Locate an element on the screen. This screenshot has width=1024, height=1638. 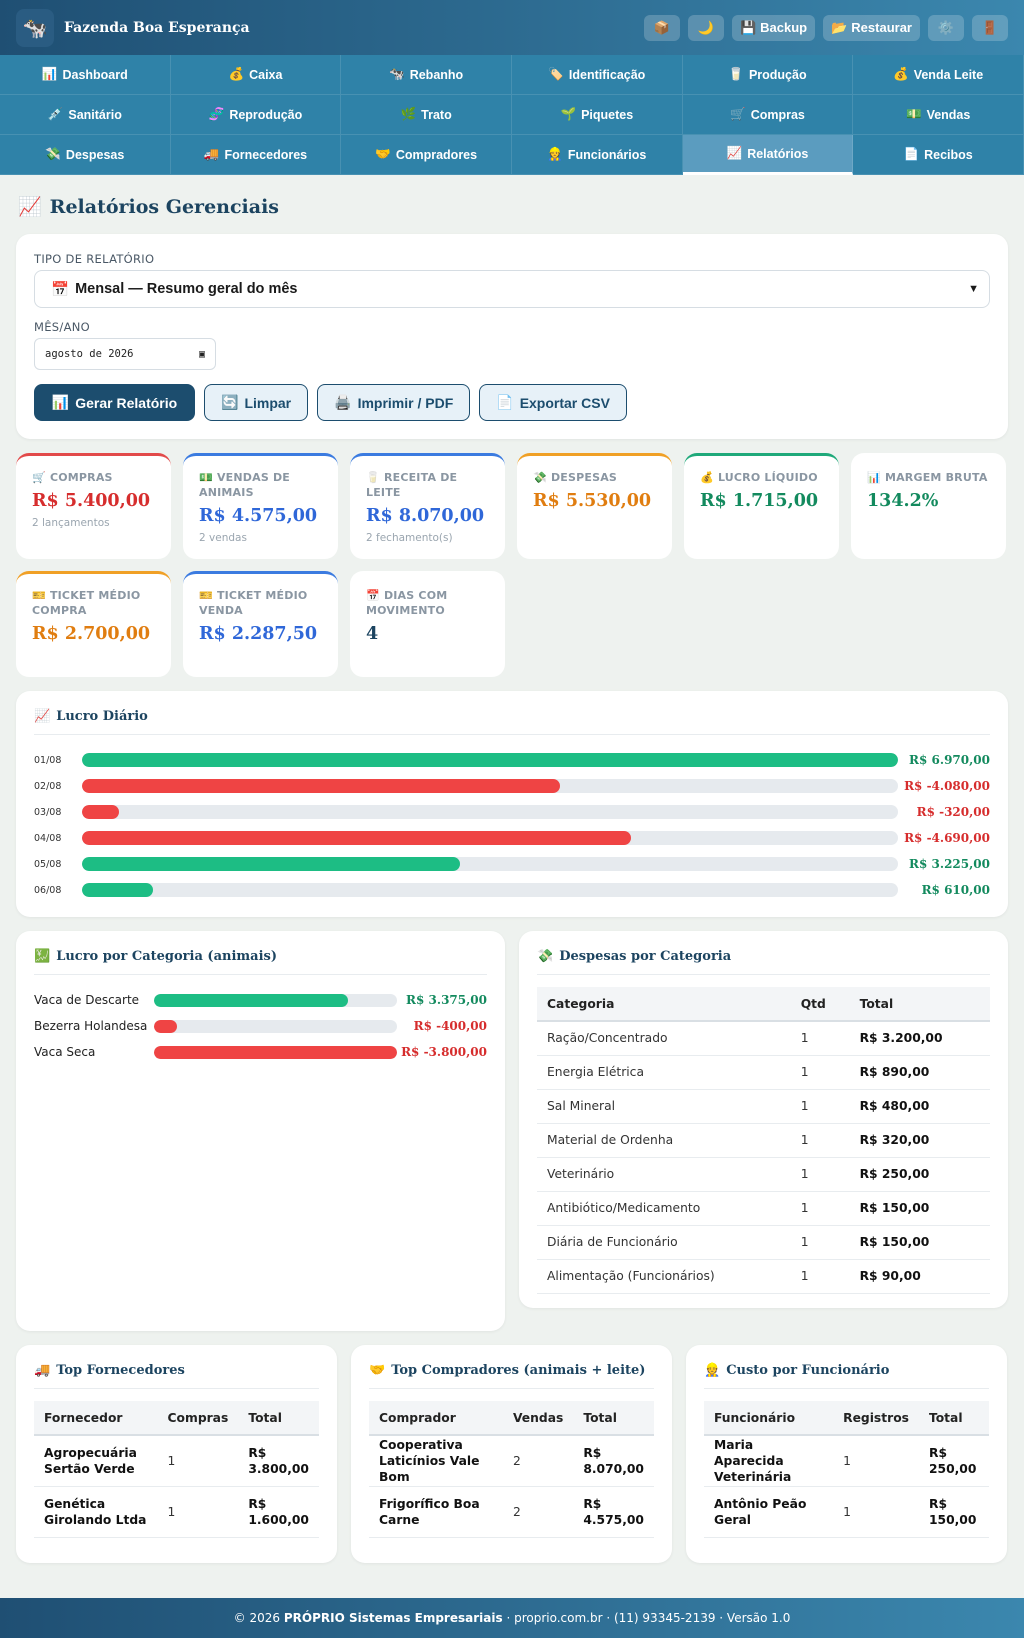
nav-rebanho-icon: 🐄 is located at coordinates (397, 74).